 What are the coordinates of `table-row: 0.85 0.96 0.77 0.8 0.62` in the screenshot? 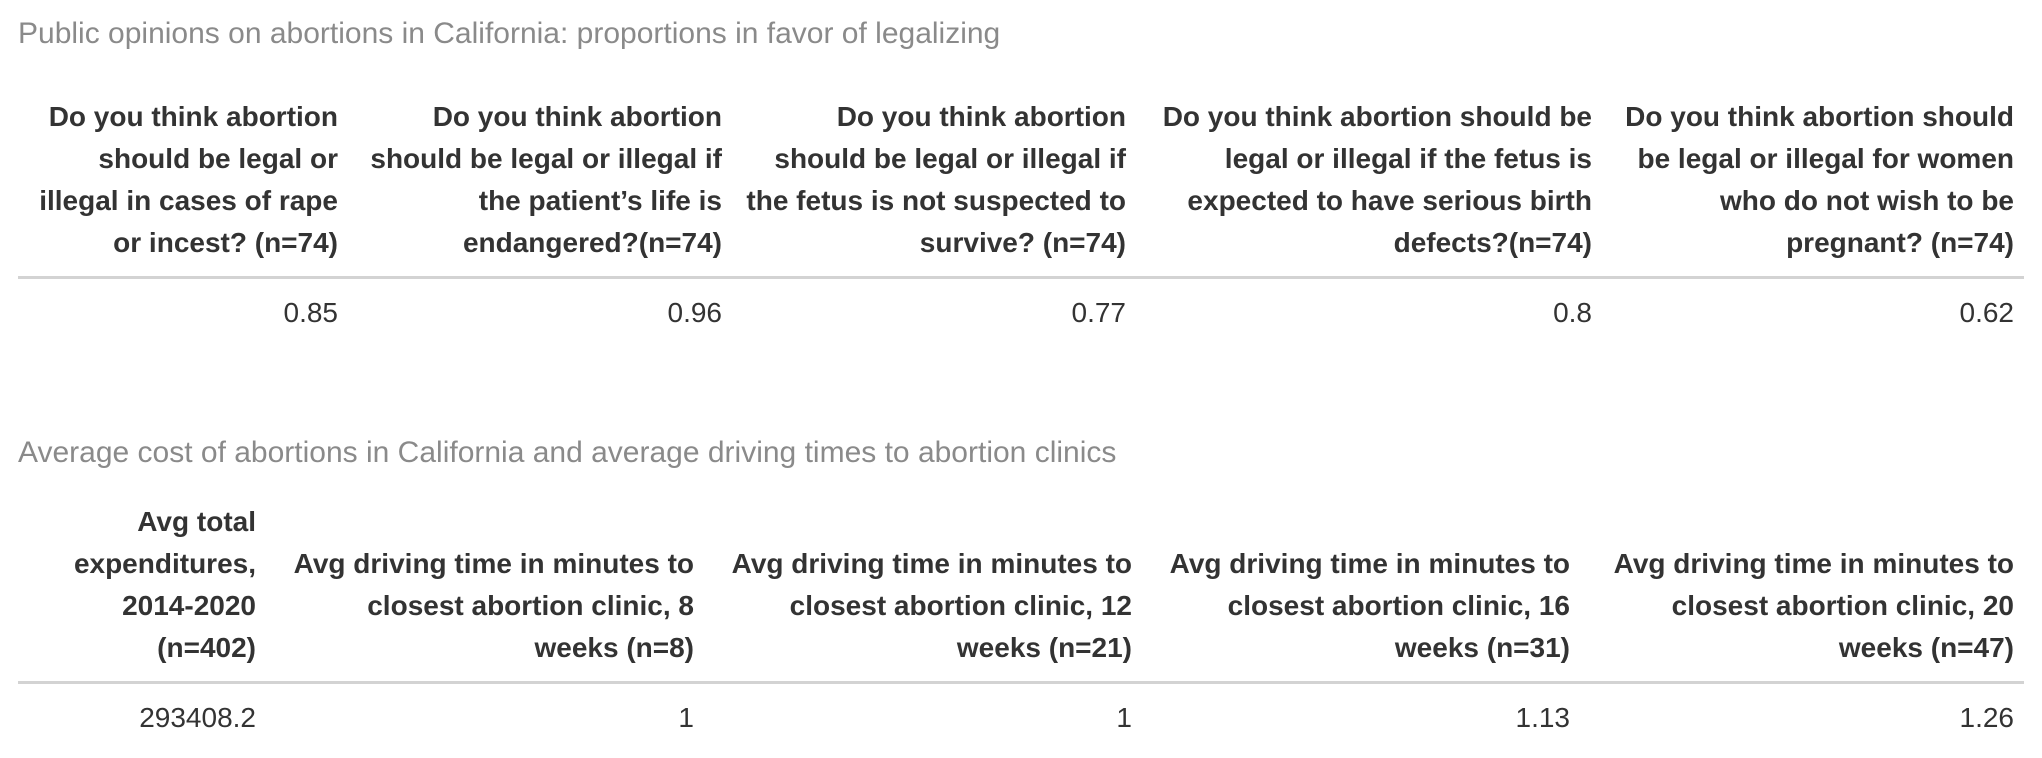 It's located at (1021, 306).